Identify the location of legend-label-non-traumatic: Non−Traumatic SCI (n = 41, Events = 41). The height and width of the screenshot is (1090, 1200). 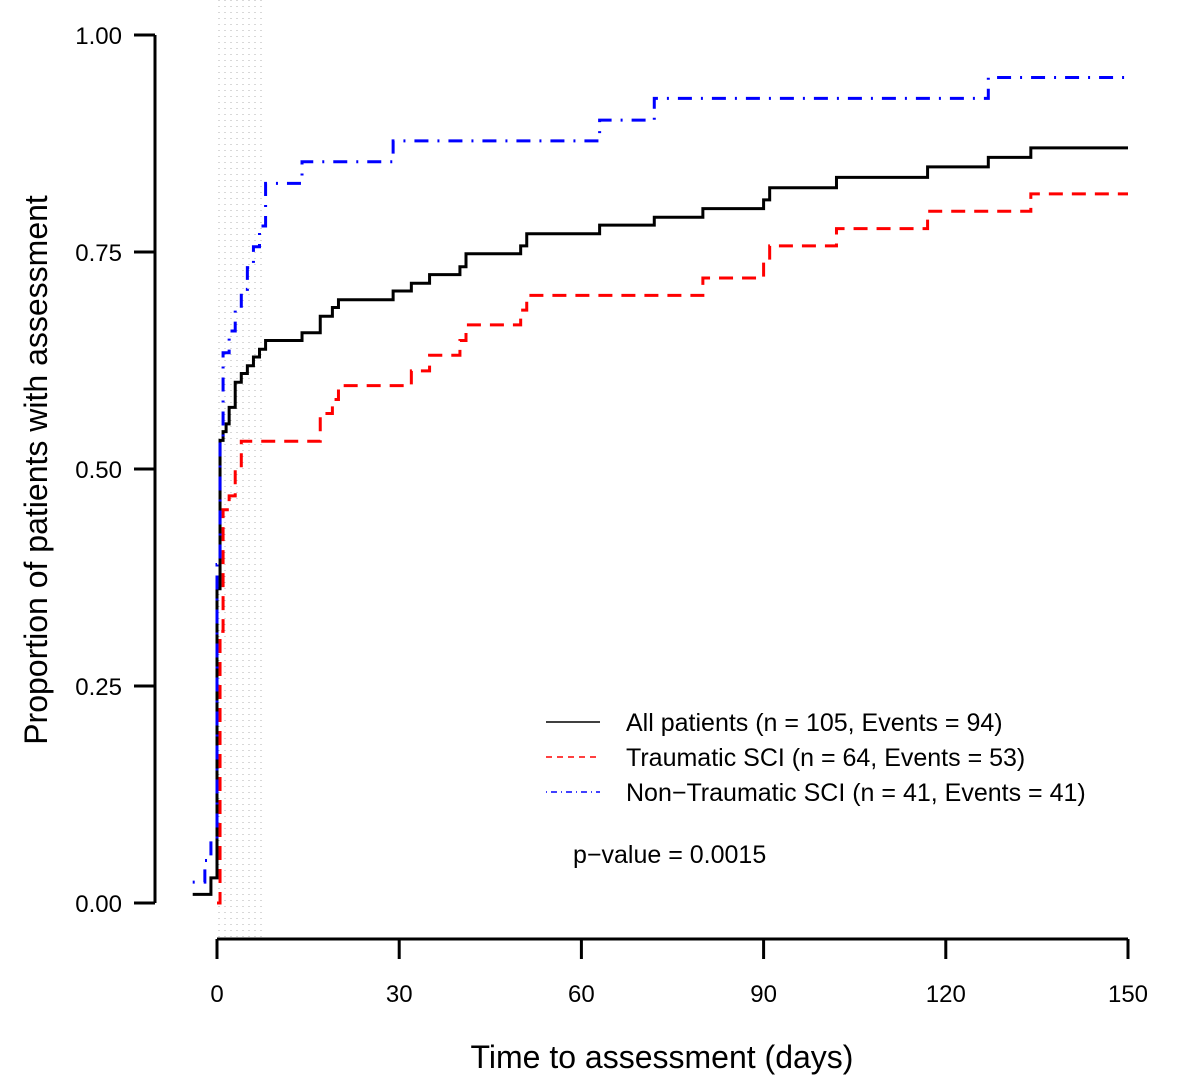
(856, 793).